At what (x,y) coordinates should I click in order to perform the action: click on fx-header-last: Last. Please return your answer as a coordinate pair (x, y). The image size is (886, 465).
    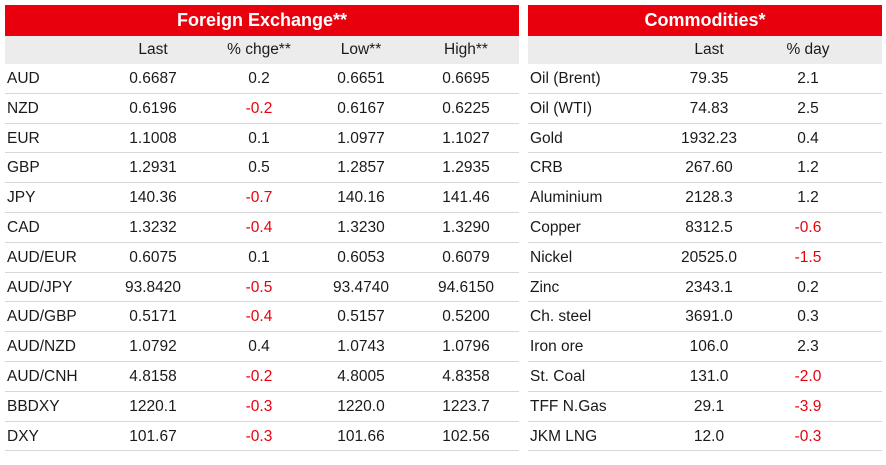
    Looking at the image, I should click on (153, 49).